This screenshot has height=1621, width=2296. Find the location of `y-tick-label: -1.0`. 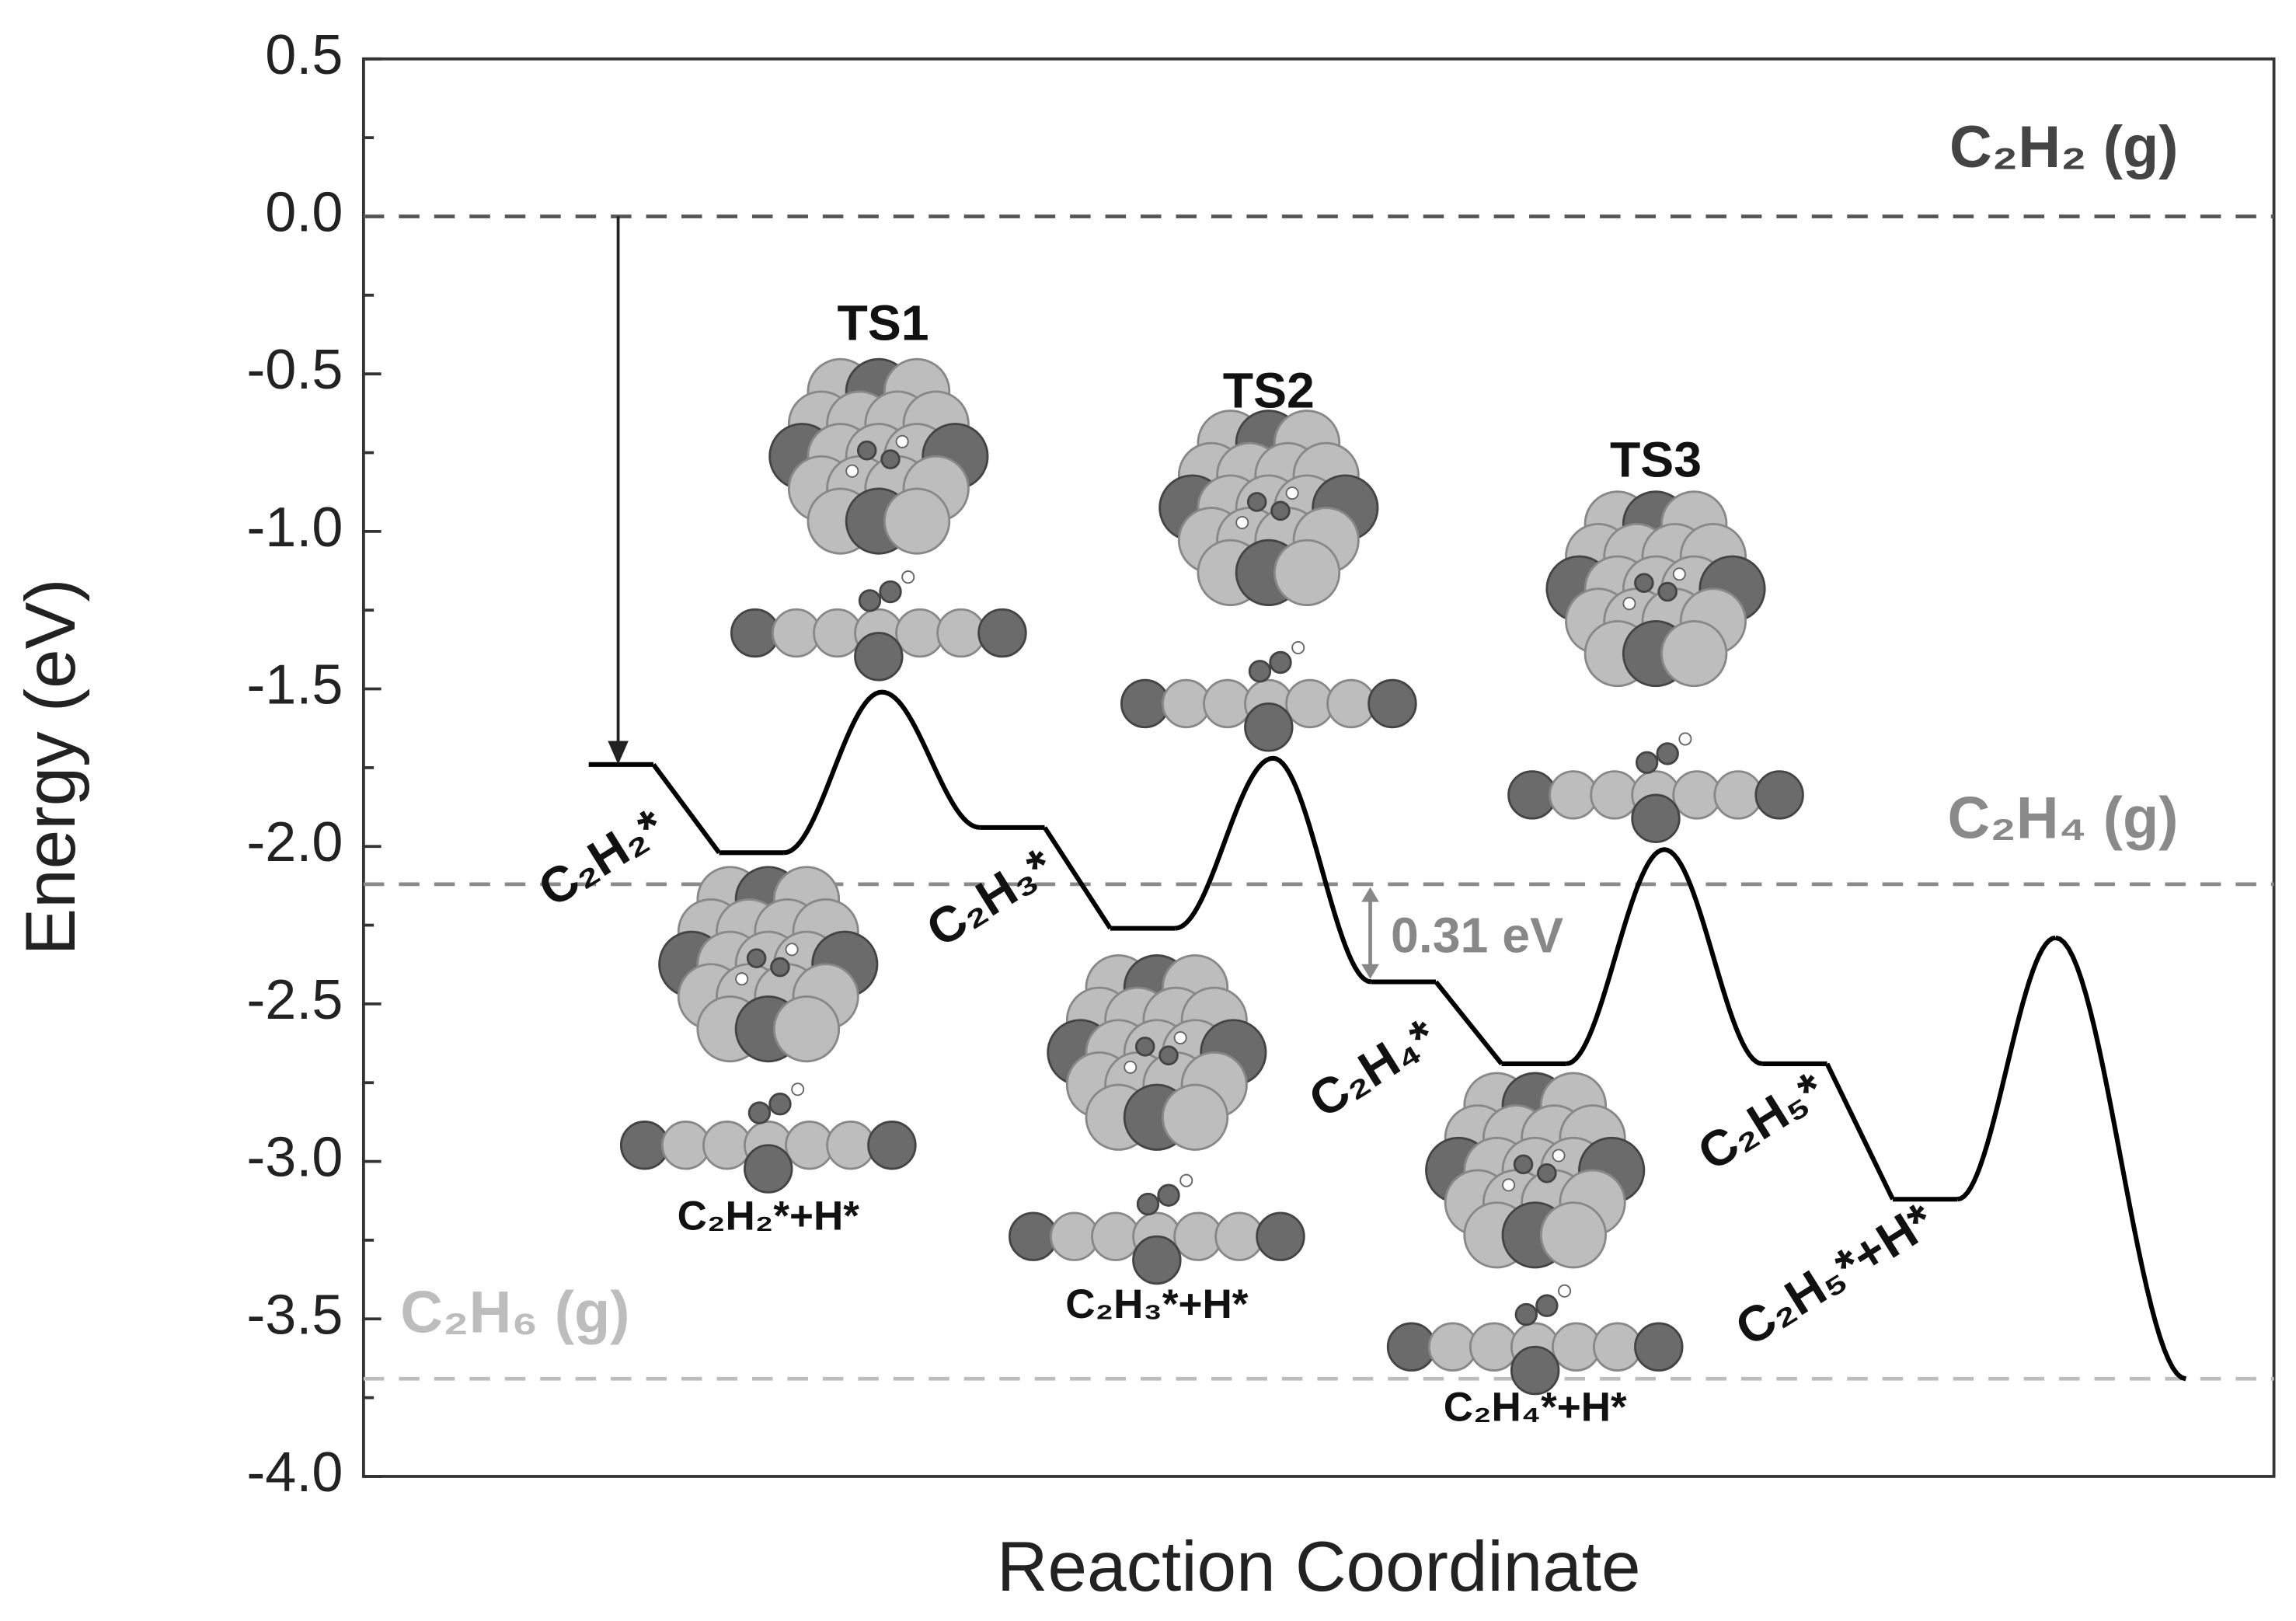

y-tick-label: -1.0 is located at coordinates (294, 528).